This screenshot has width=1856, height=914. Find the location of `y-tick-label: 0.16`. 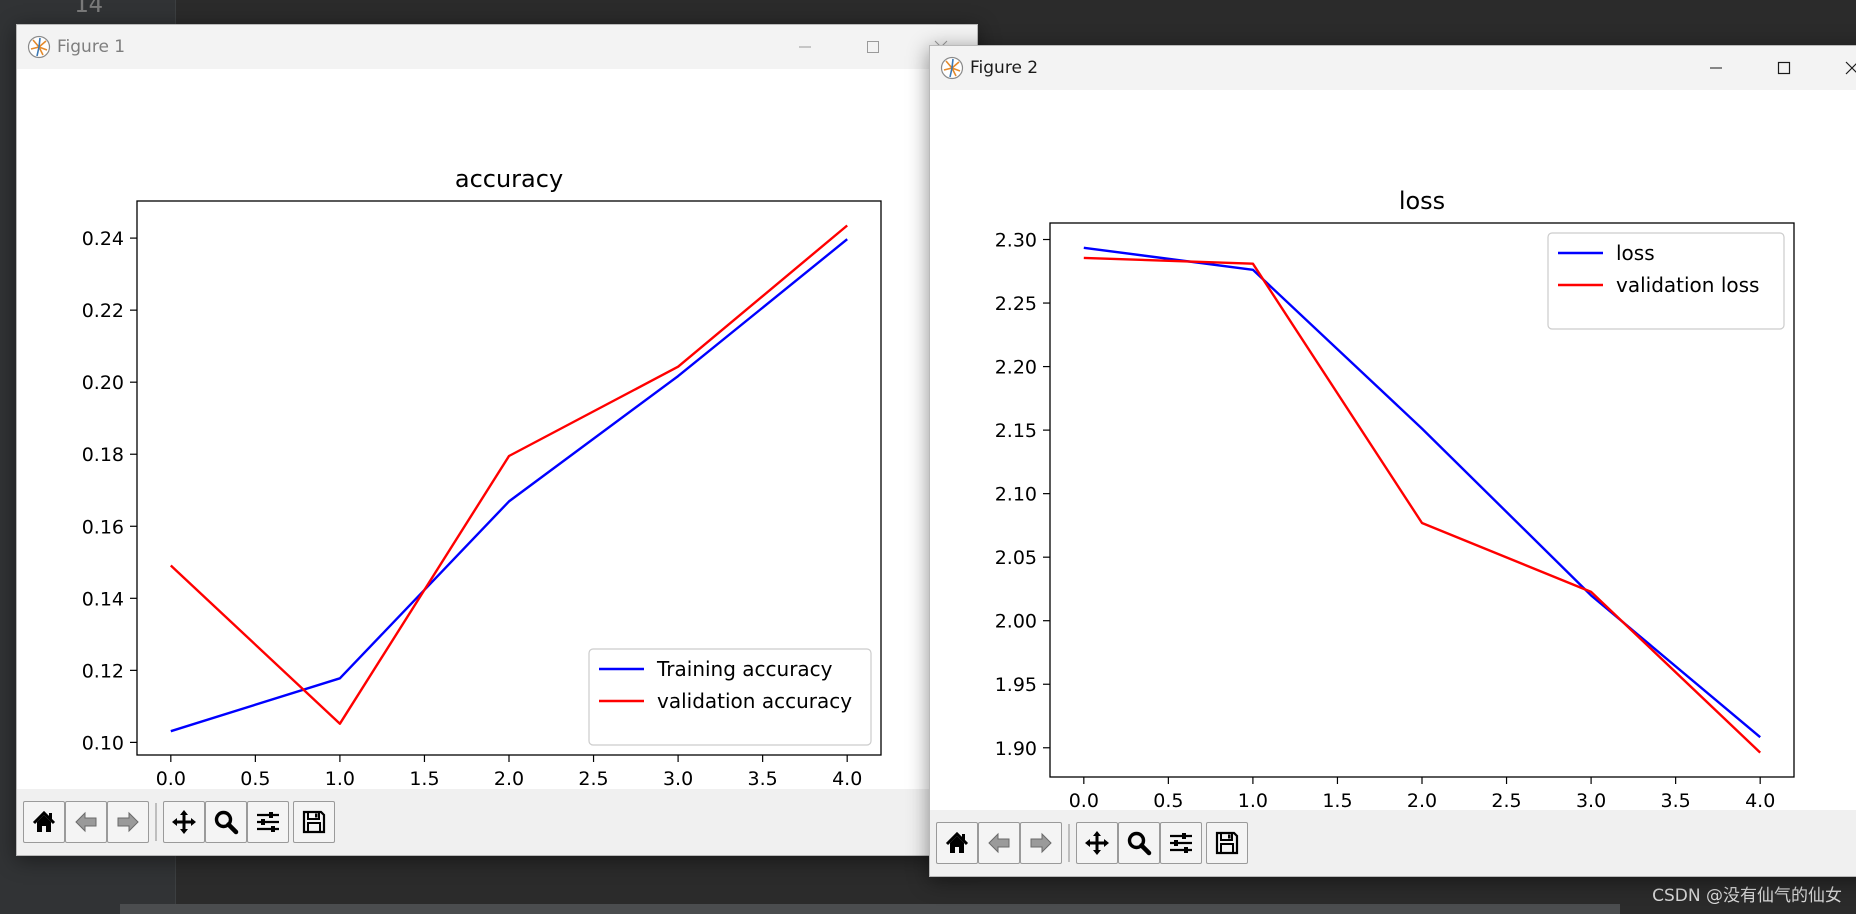

y-tick-label: 0.16 is located at coordinates (103, 527).